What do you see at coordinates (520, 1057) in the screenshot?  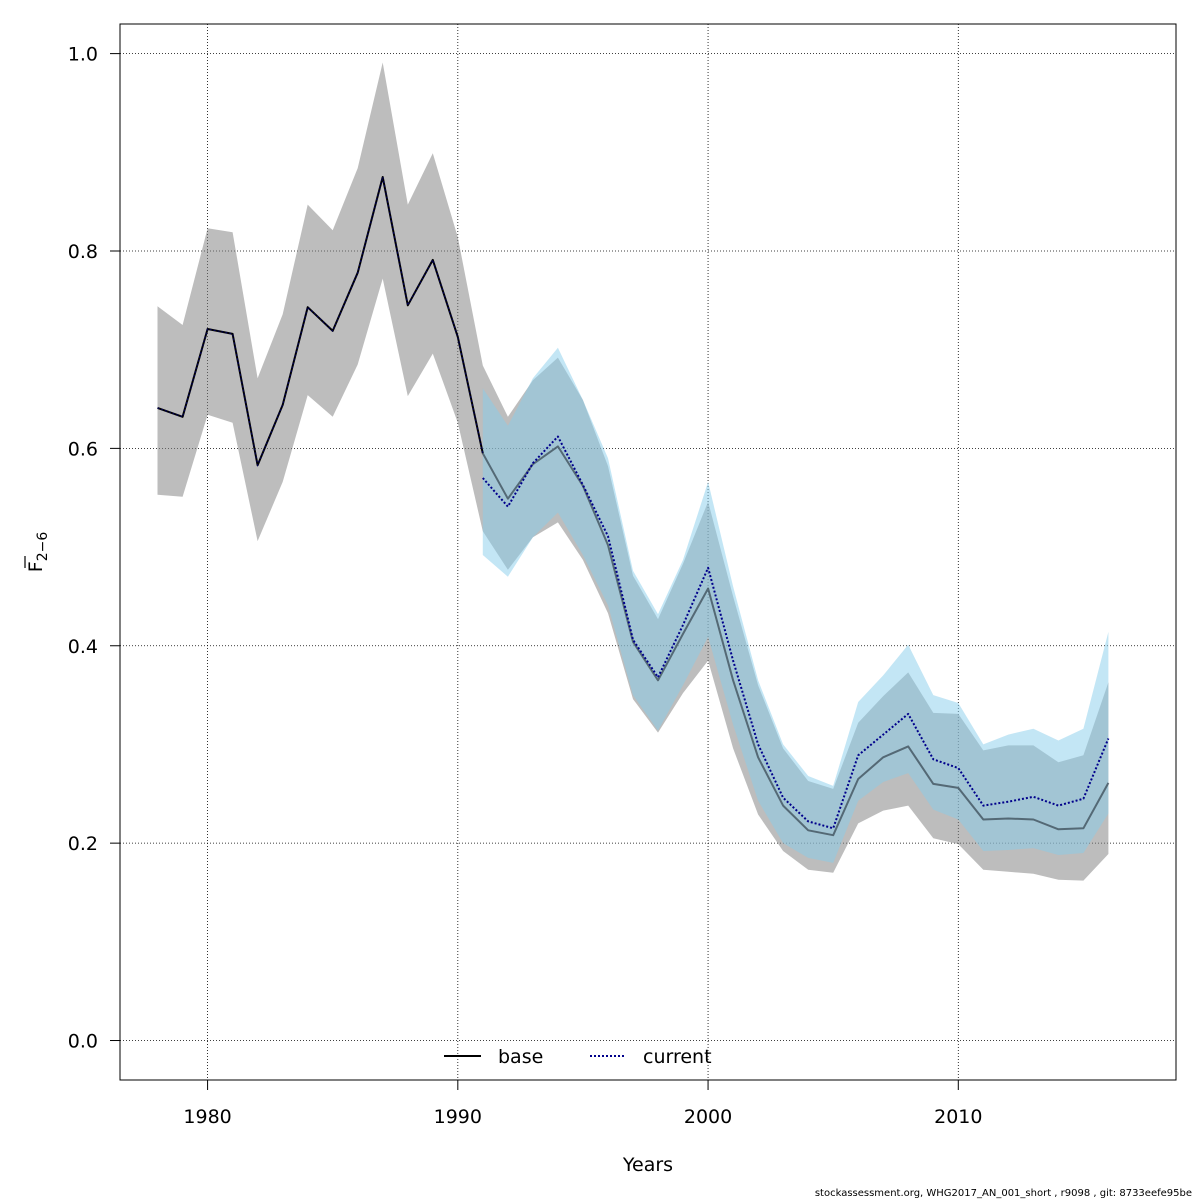 I see `legend-label-base: base` at bounding box center [520, 1057].